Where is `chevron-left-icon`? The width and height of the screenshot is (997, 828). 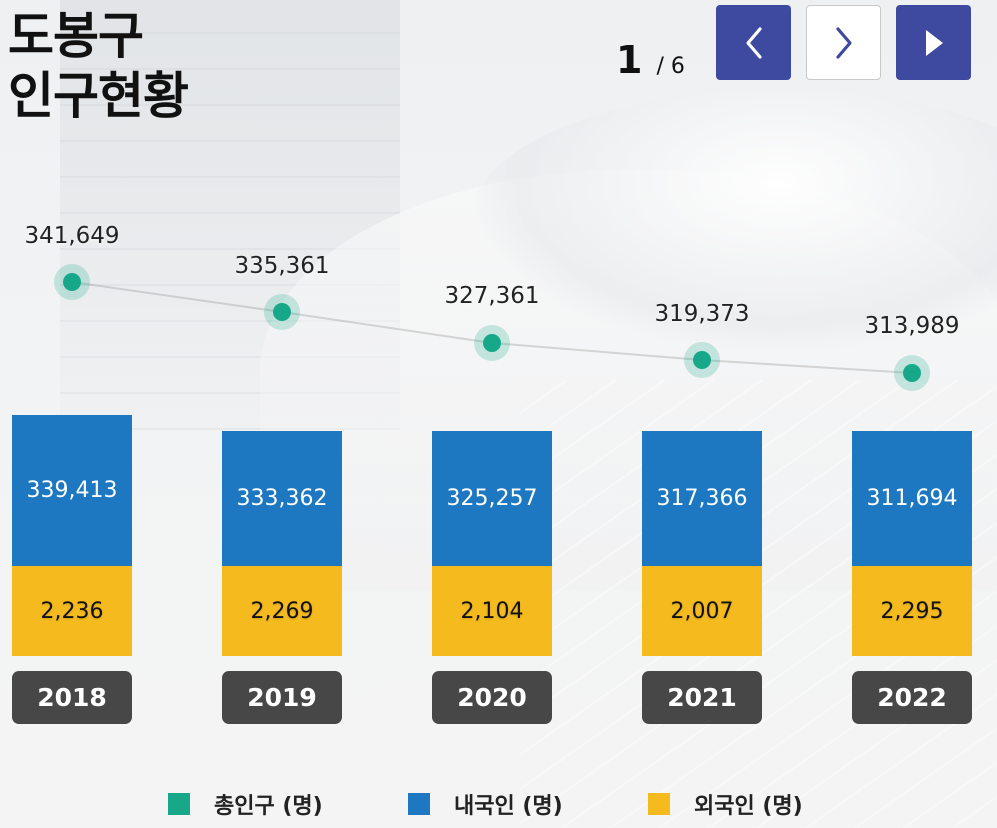
chevron-left-icon is located at coordinates (753, 42).